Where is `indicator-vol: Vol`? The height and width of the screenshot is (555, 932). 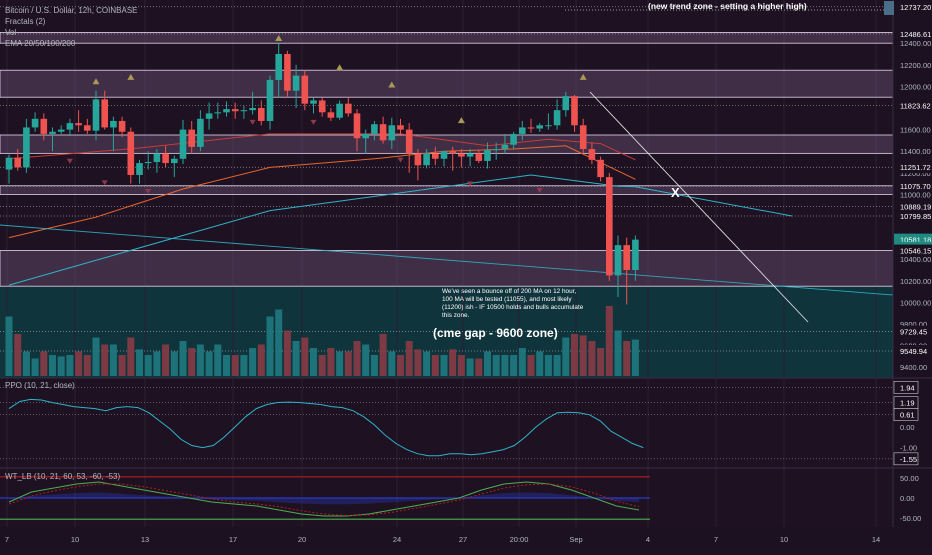
indicator-vol: Vol is located at coordinates (11, 32).